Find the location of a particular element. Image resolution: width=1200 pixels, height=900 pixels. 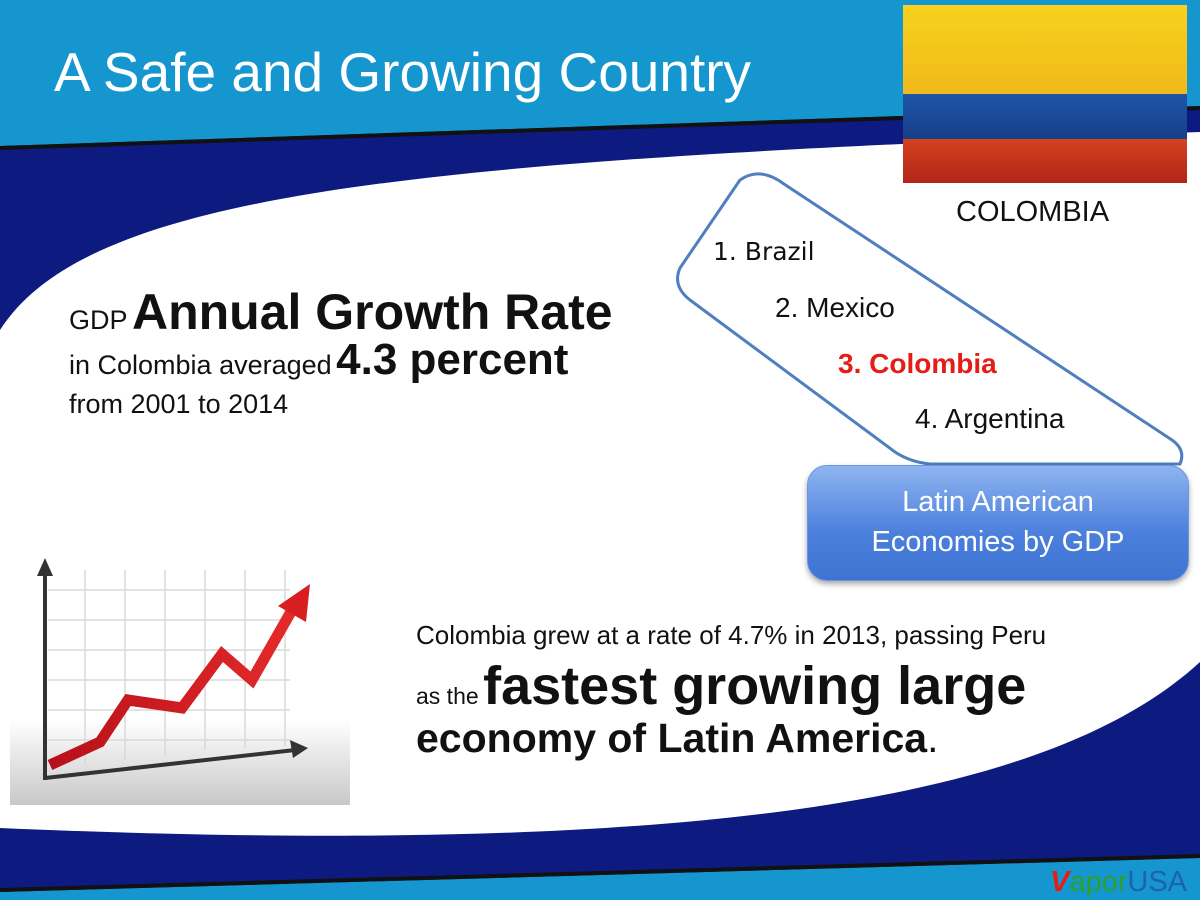

gdp-heading: Annual Growth Rate is located at coordinates (372, 312).